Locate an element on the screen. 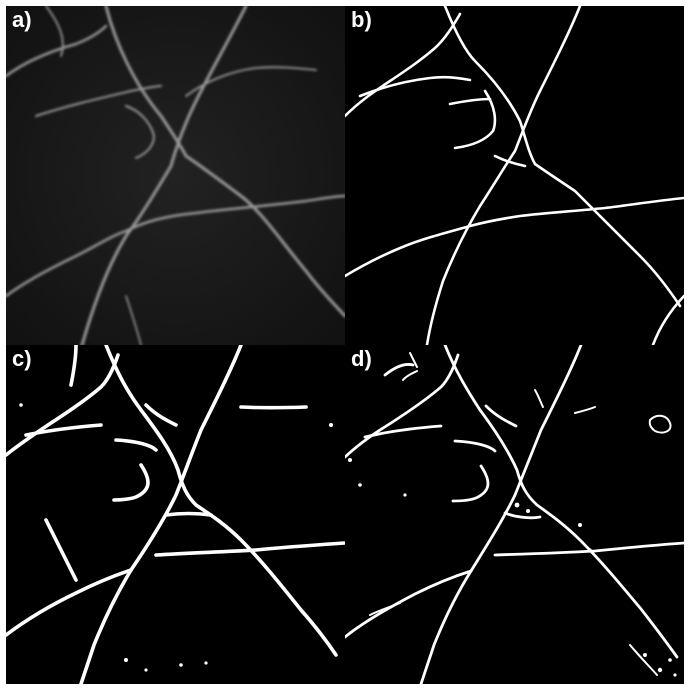  panel-a-label: a) is located at coordinates (22, 19).